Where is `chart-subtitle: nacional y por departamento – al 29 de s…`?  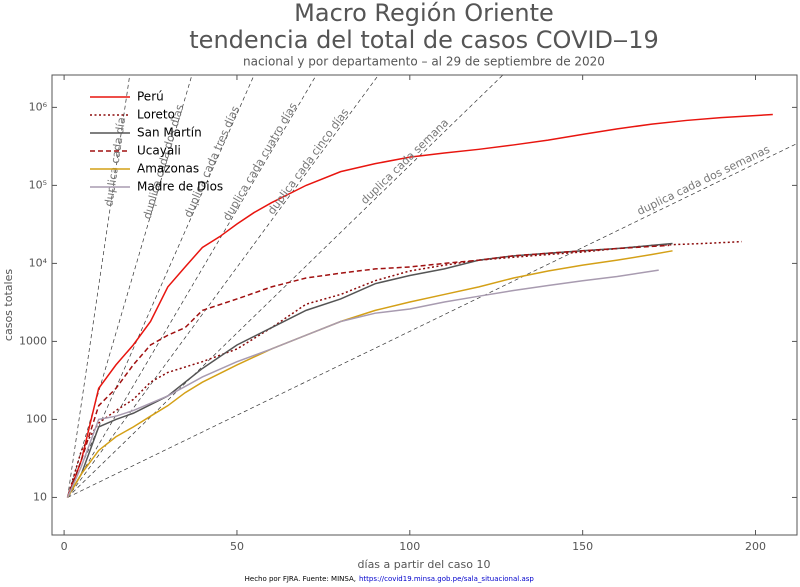 chart-subtitle: nacional y por departamento – al 29 de s… is located at coordinates (424, 62).